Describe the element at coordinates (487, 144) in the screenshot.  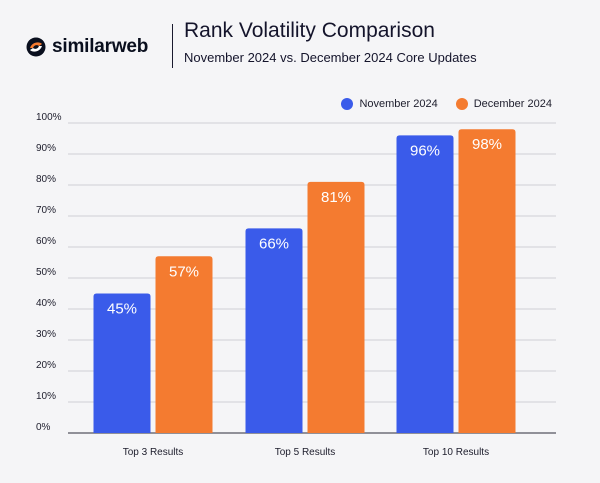
I see `data-label: 98%` at that location.